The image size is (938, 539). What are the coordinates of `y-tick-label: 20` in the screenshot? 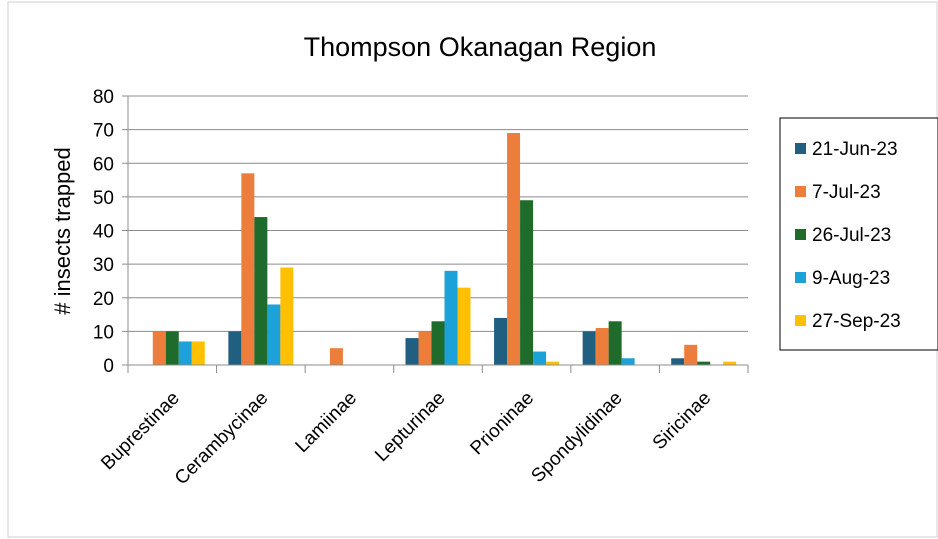 It's located at (103, 299).